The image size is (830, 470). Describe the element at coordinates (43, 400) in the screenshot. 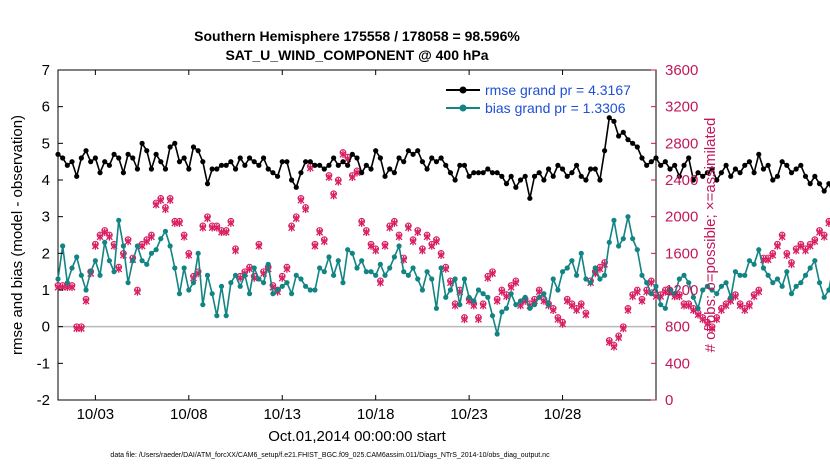

I see `left-tick-label: -2` at that location.